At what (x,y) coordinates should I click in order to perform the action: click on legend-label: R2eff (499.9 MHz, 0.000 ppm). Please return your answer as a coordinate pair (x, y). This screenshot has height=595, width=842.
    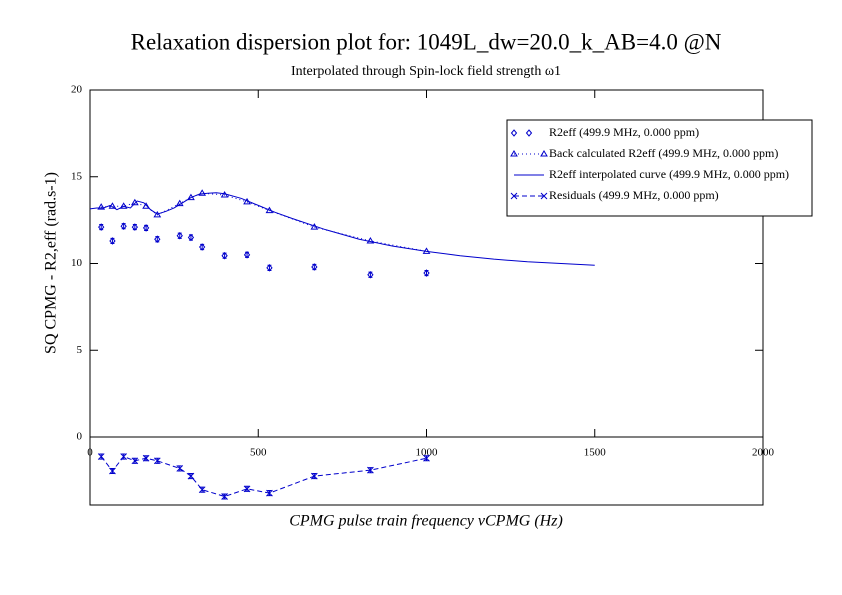
    Looking at the image, I should click on (624, 132).